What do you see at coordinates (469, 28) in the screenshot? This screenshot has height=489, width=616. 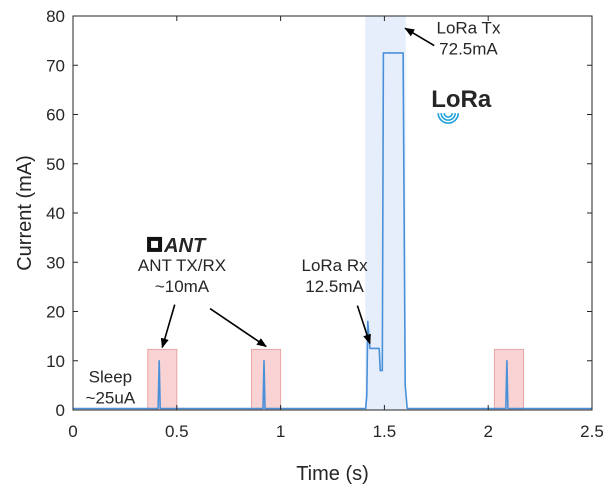 I see `annotation-text-0: LoRa Tx` at bounding box center [469, 28].